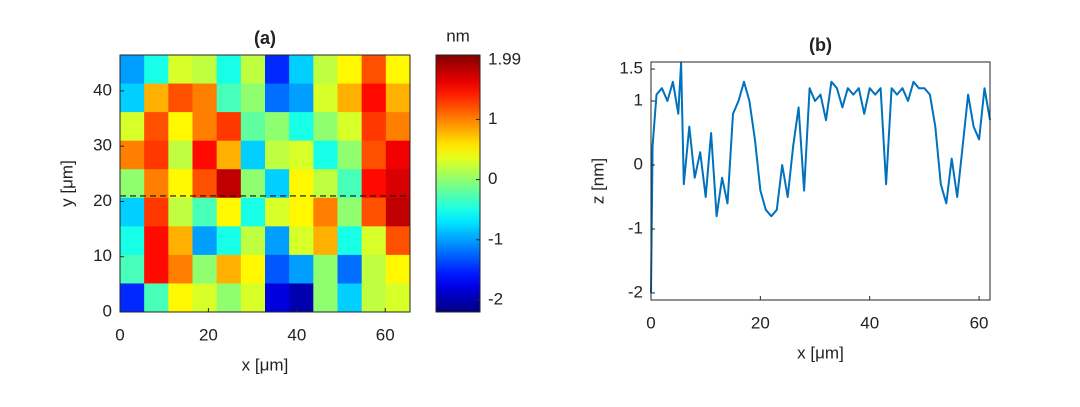 This screenshot has height=407, width=1080. What do you see at coordinates (102, 145) in the screenshot?
I see `y-tick-label: 30` at bounding box center [102, 145].